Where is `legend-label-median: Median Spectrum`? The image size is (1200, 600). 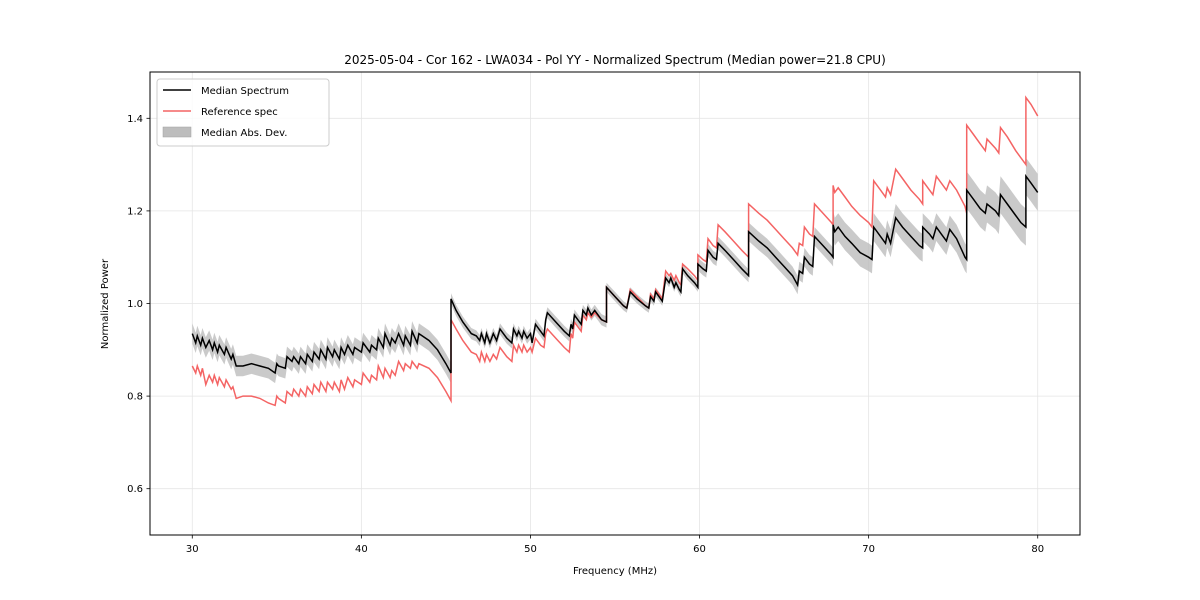
legend-label-median: Median Spectrum is located at coordinates (245, 91).